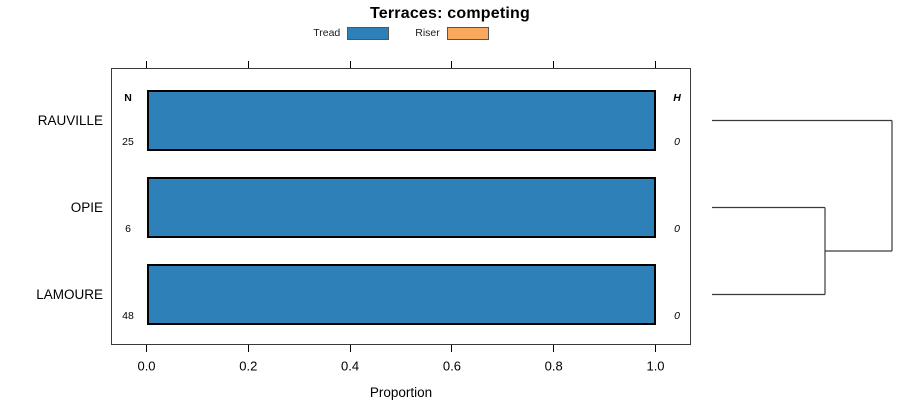  What do you see at coordinates (350, 366) in the screenshot?
I see `x-tick-label: 0.4` at bounding box center [350, 366].